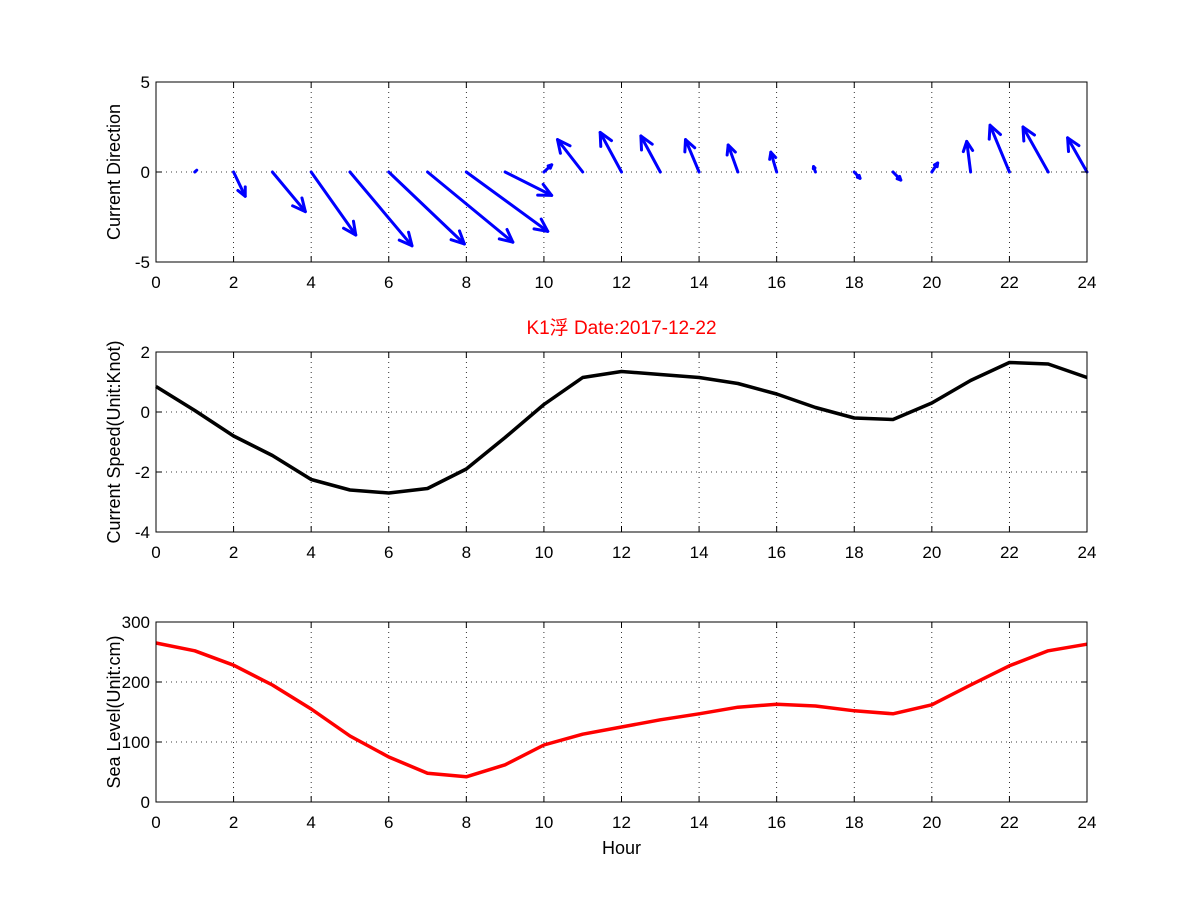 This screenshot has width=1201, height=901. I want to click on current-speed-y-tick-label: 0, so click(145, 412).